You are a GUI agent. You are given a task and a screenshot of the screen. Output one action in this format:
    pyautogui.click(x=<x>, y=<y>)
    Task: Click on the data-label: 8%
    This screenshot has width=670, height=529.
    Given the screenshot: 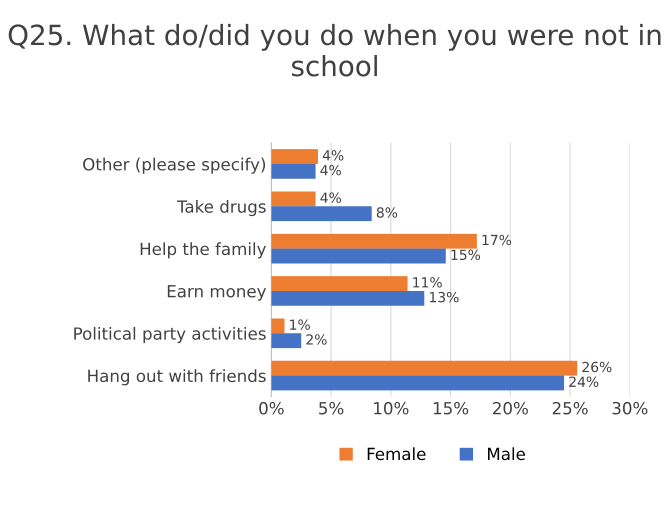 What is the action you would take?
    pyautogui.click(x=387, y=212)
    